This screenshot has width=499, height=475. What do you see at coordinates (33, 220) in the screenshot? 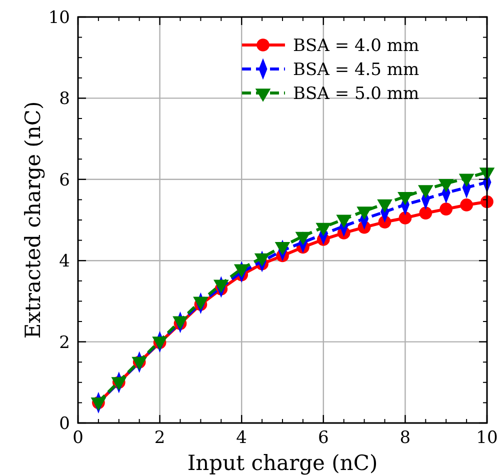
I see `y-axis-title: Extracted charge (nC)` at bounding box center [33, 220].